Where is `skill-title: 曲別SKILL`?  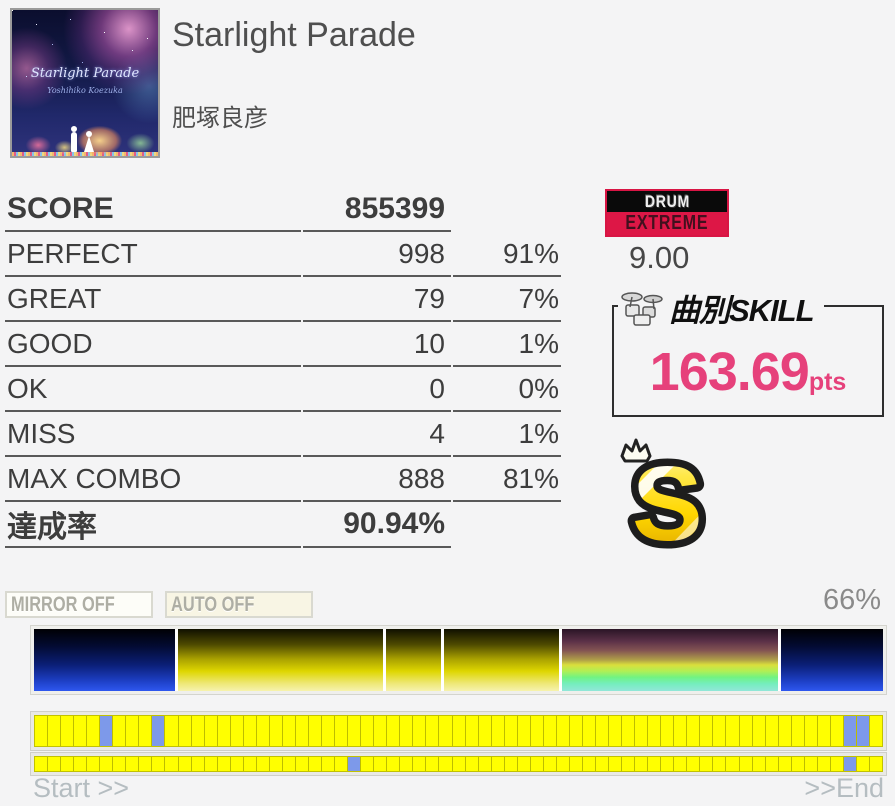 skill-title: 曲別SKILL is located at coordinates (742, 310).